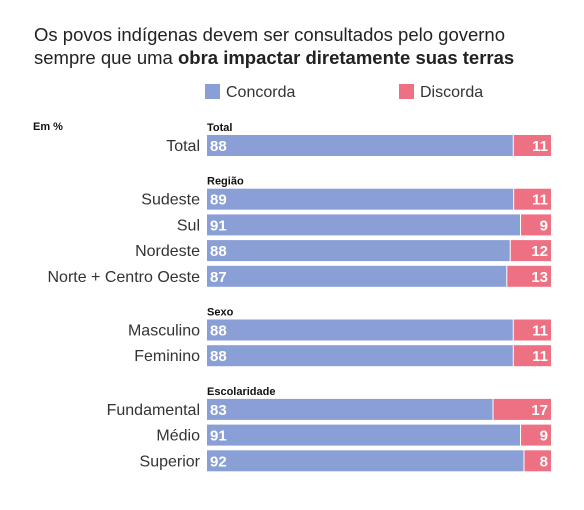  I want to click on row-label: Nordeste, so click(167, 251).